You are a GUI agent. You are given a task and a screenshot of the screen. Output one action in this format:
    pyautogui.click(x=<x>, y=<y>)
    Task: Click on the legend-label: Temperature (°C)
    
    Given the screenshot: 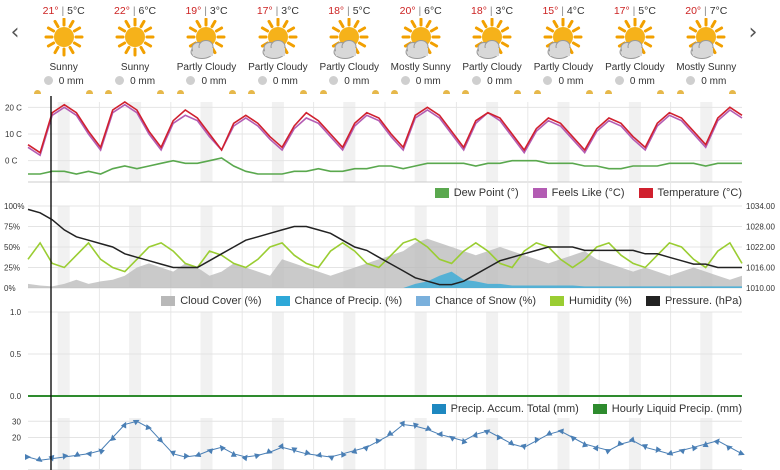 What is the action you would take?
    pyautogui.click(x=699, y=193)
    